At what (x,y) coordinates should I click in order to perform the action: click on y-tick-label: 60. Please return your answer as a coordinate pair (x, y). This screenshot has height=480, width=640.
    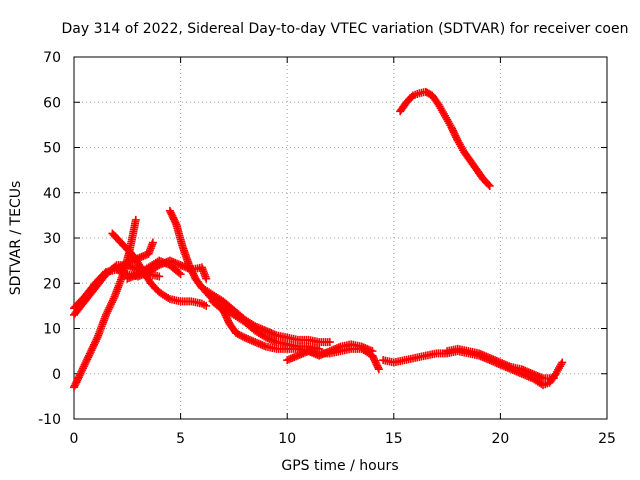
    Looking at the image, I should click on (52, 103).